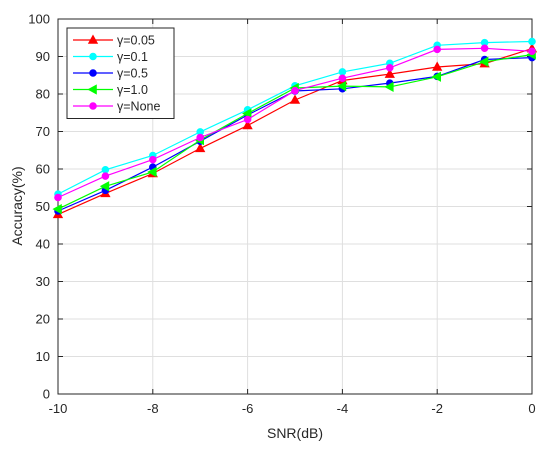 Image resolution: width=550 pixels, height=450 pixels. I want to click on y-axis-label: Accuracy(%), so click(17, 205).